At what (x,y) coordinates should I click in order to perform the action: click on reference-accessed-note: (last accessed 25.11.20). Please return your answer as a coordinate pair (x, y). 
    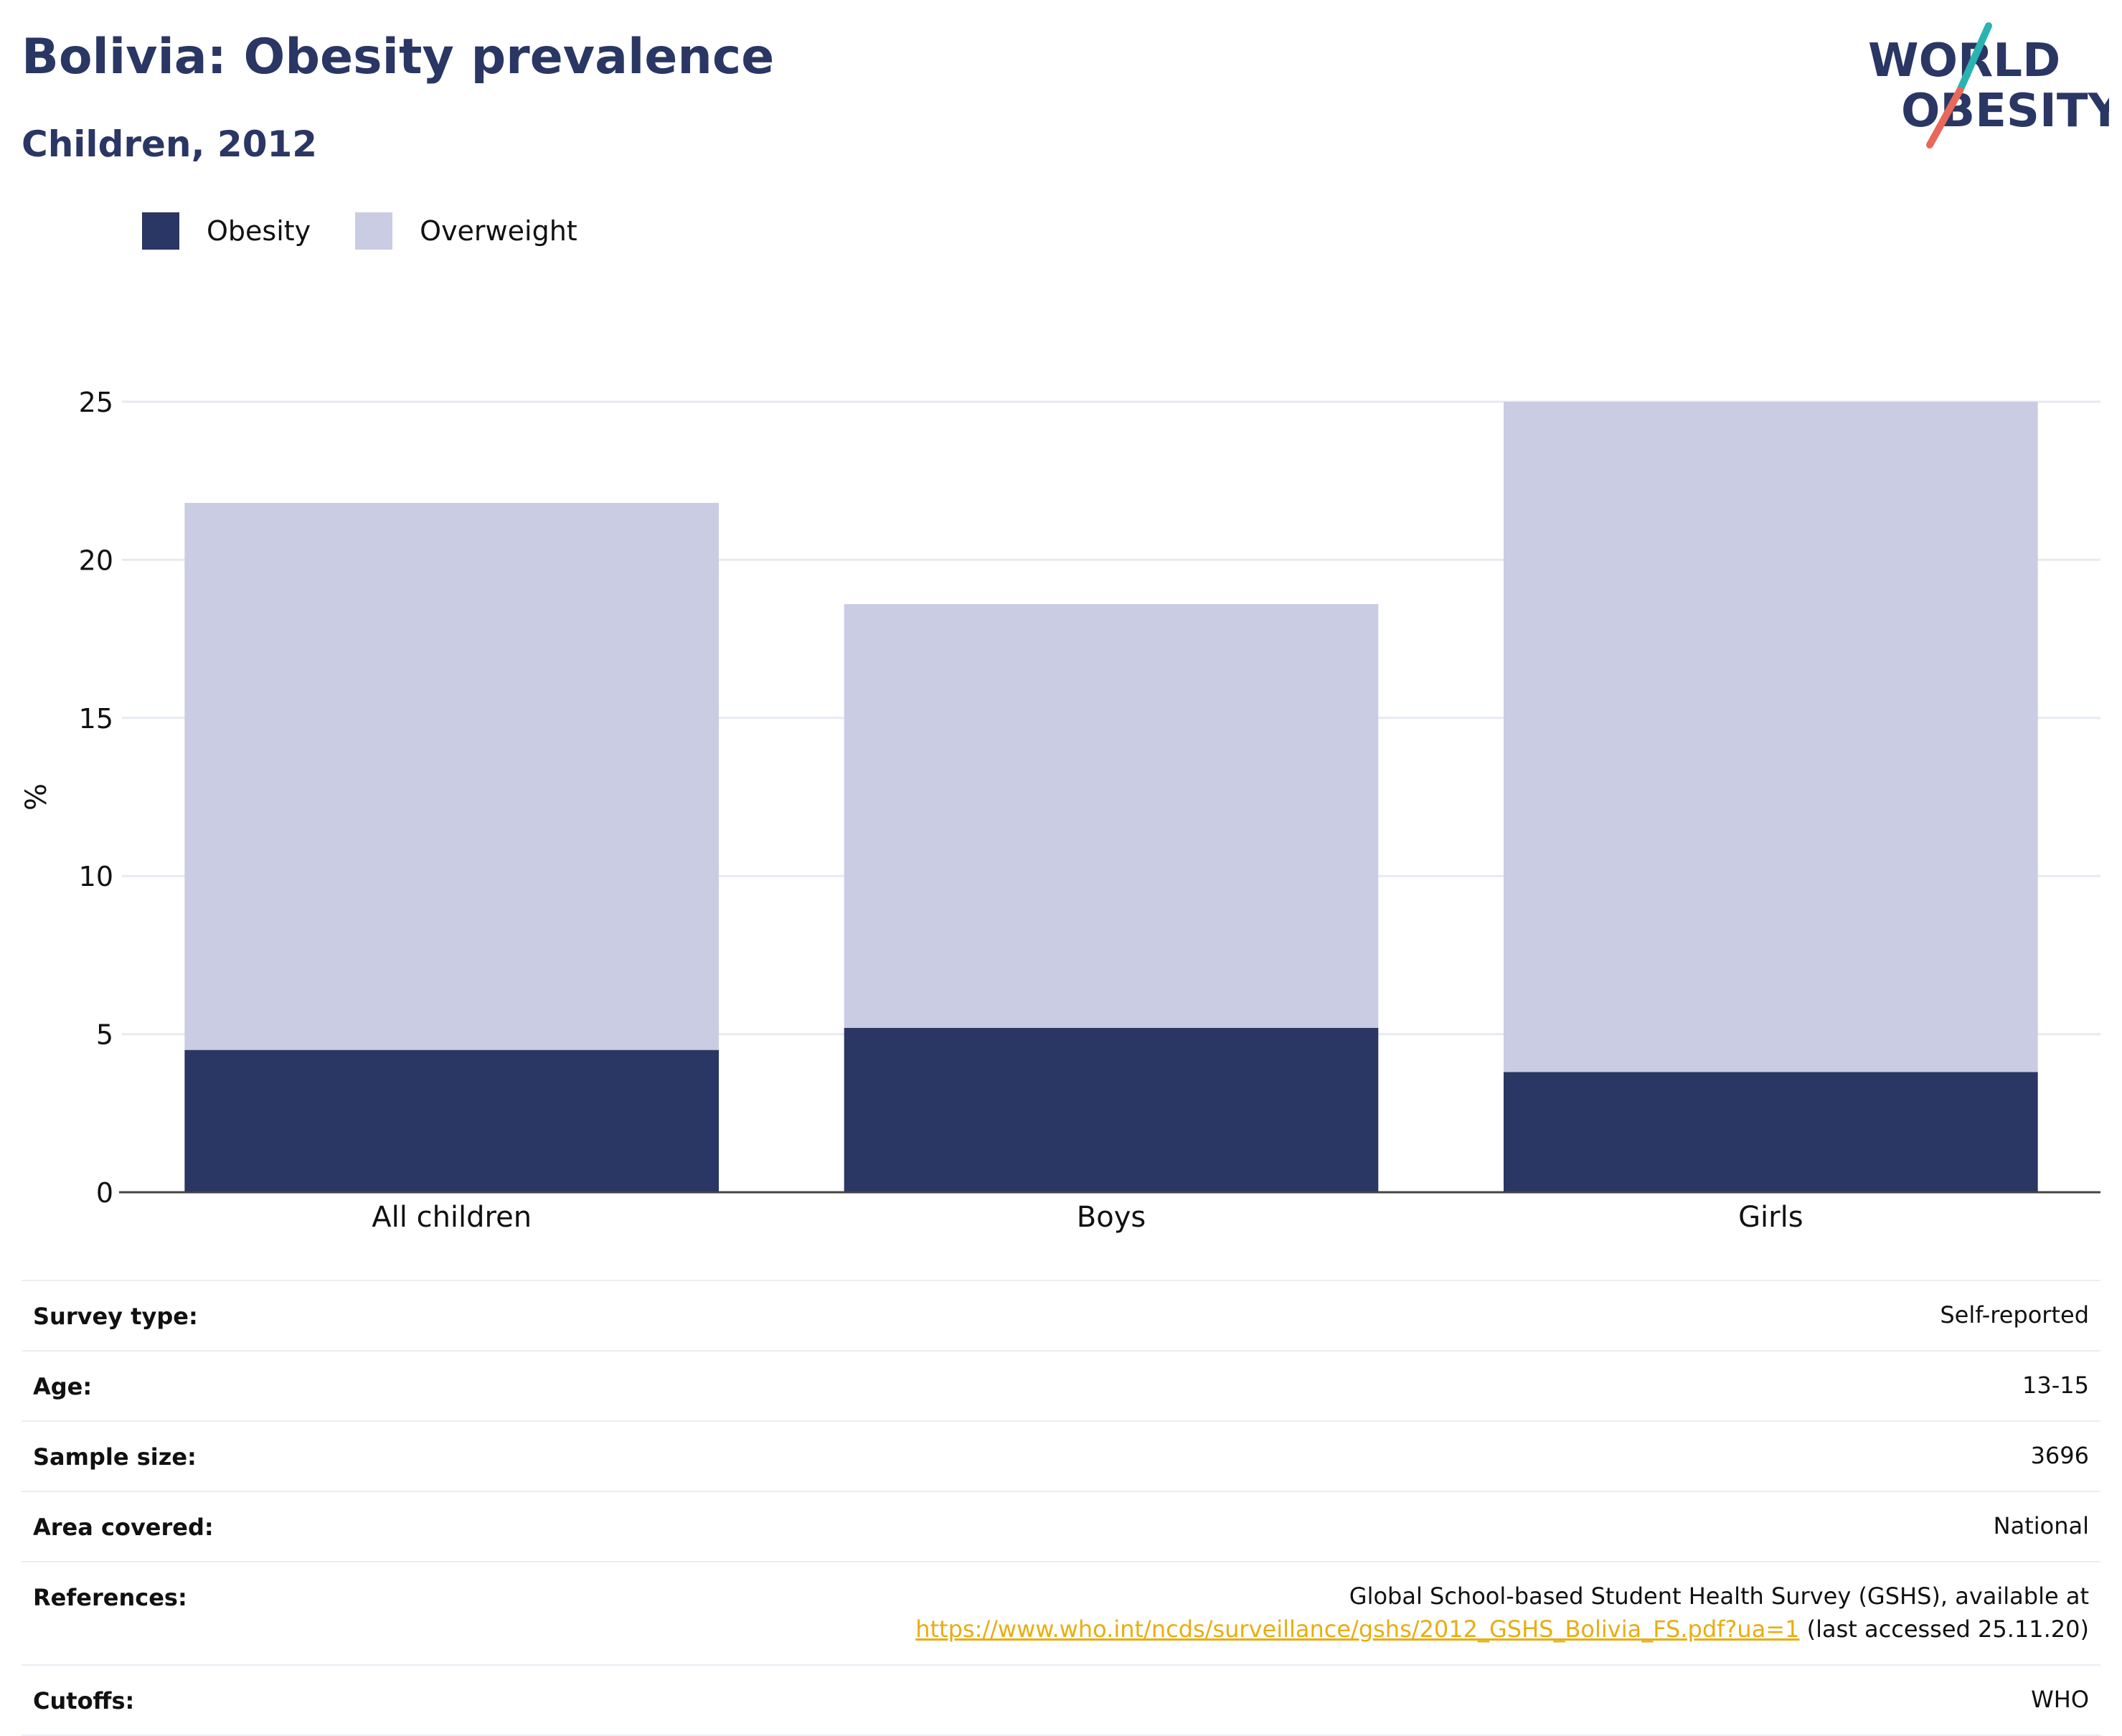
    Looking at the image, I should click on (1944, 1629).